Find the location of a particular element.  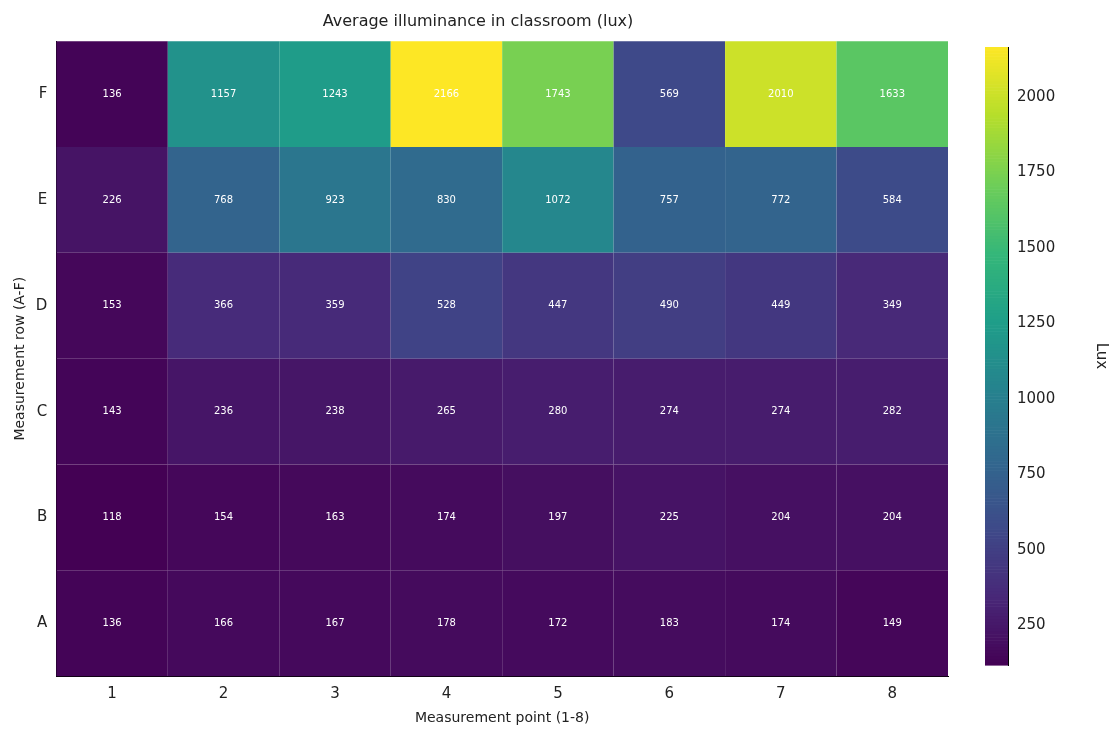

data-label: 163 is located at coordinates (335, 517).